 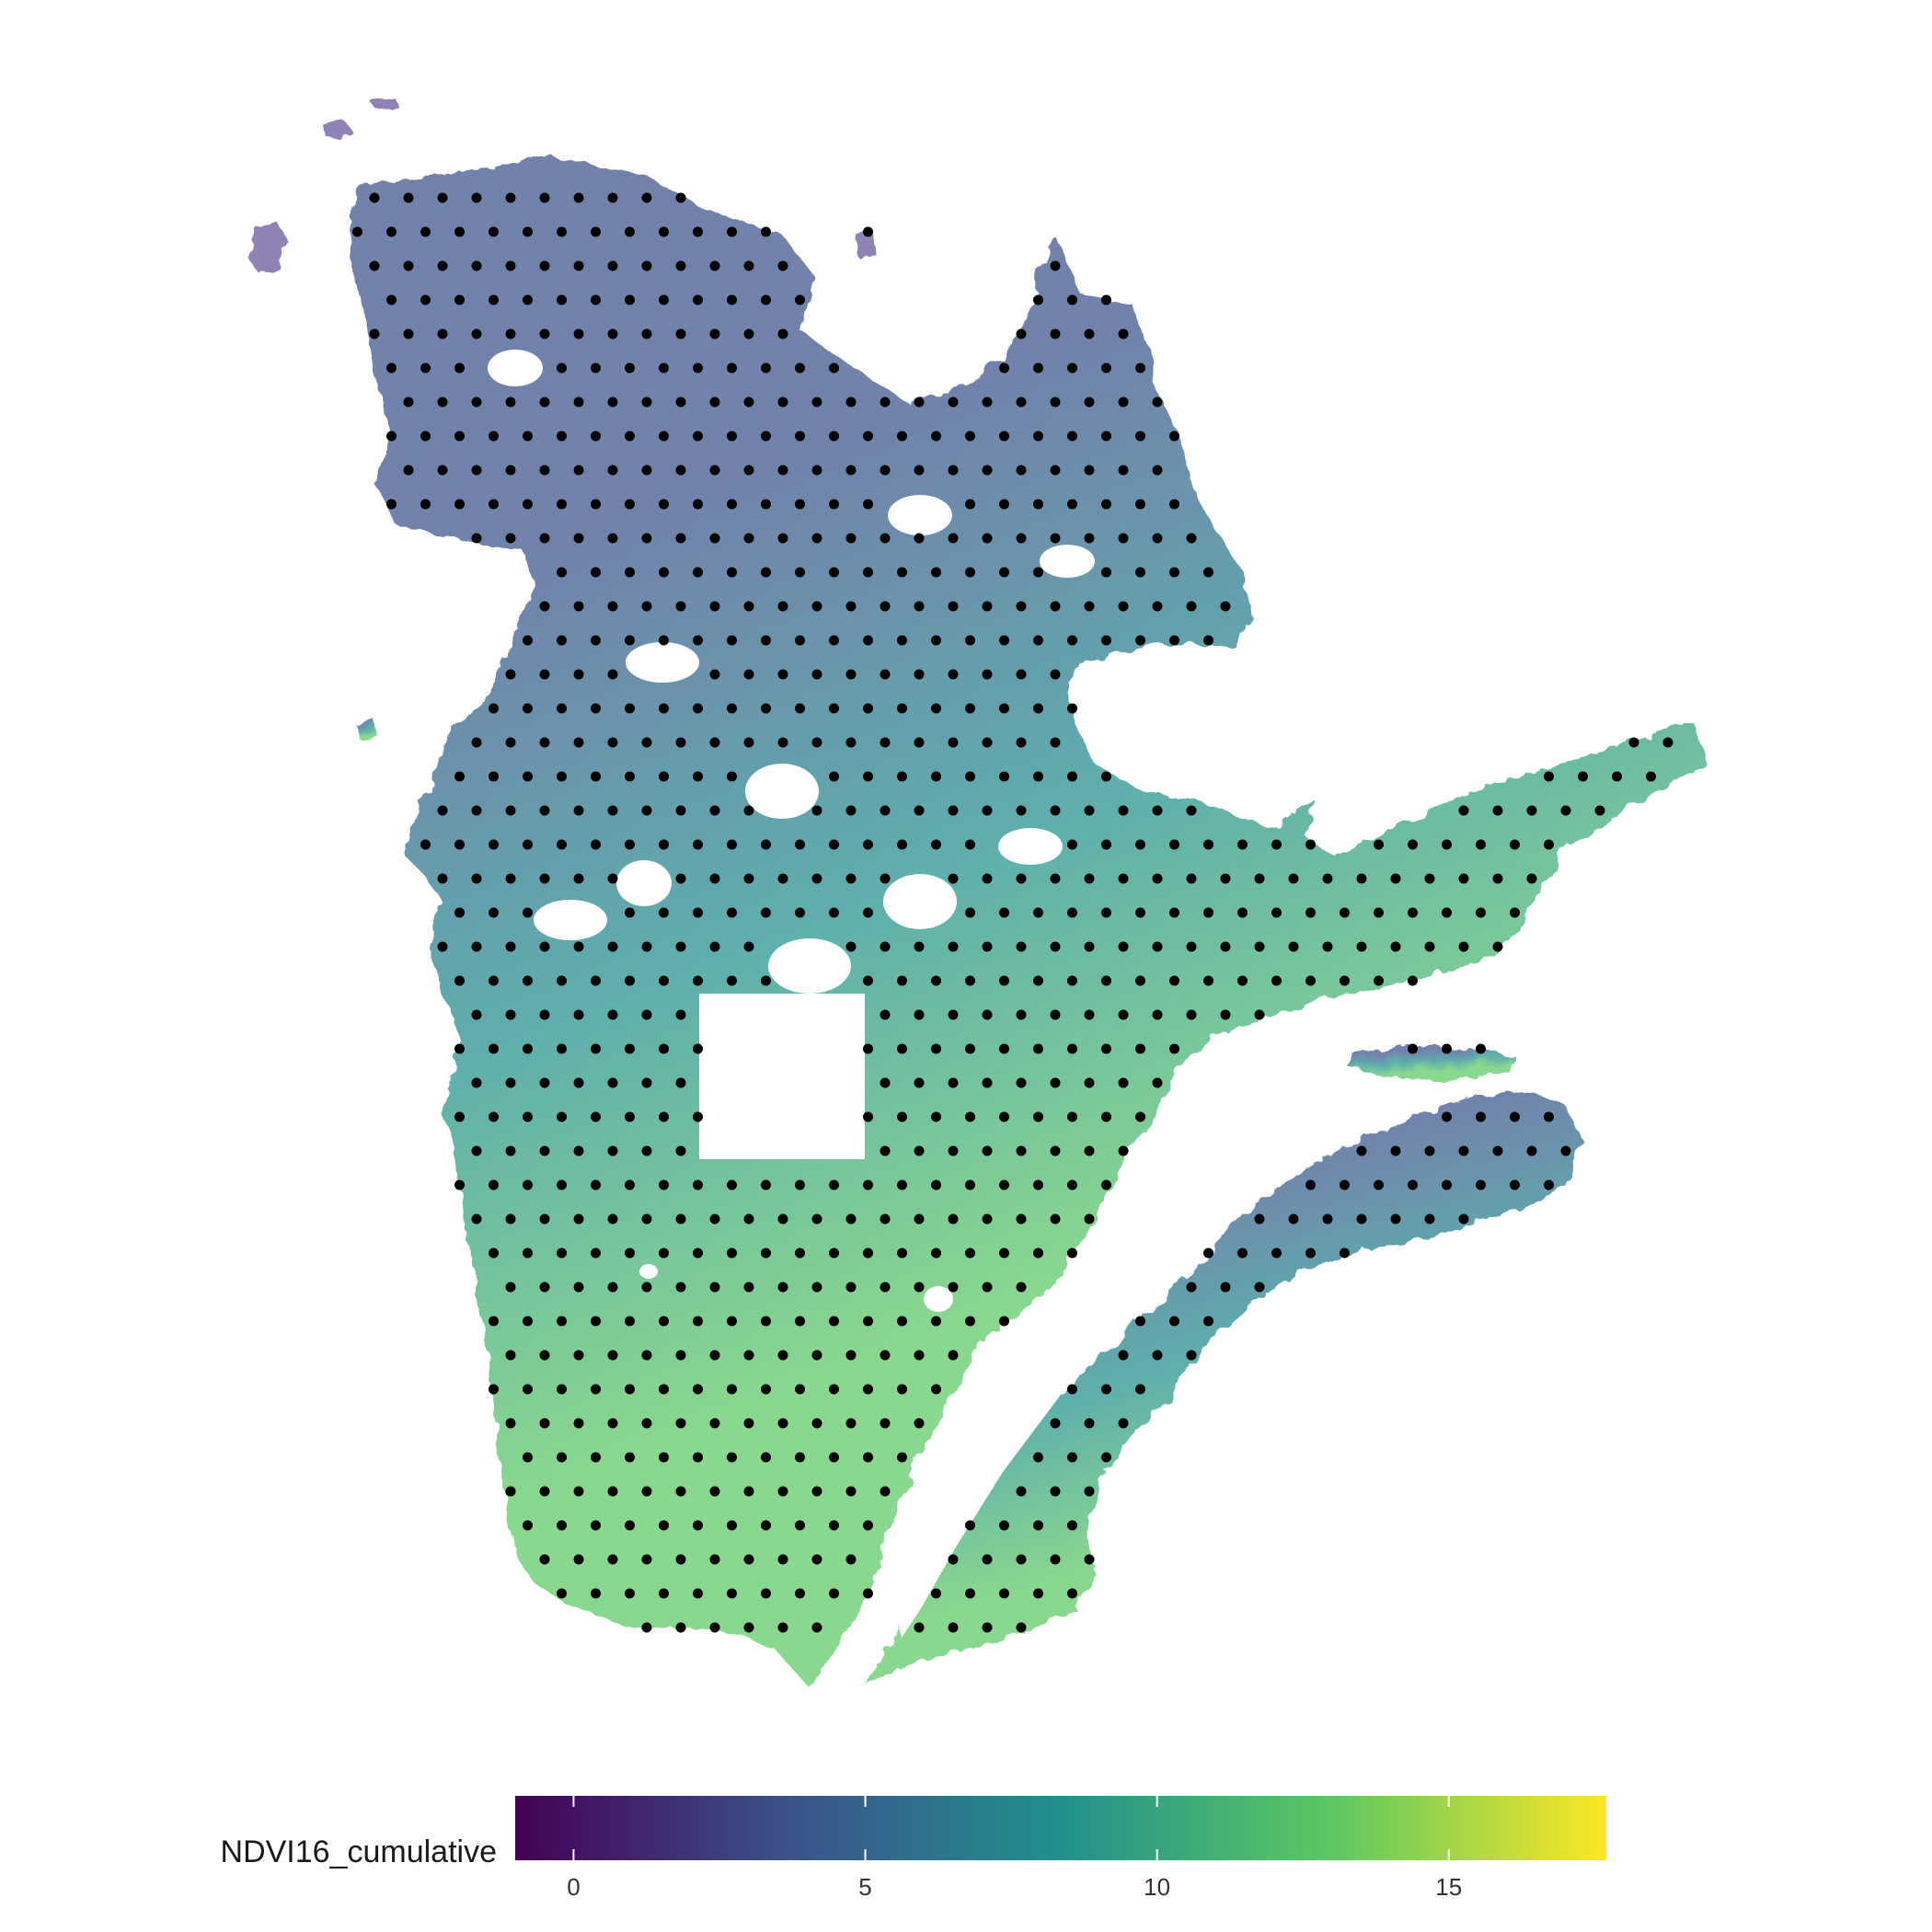 What do you see at coordinates (864, 1887) in the screenshot?
I see `legend-tick-label: 5` at bounding box center [864, 1887].